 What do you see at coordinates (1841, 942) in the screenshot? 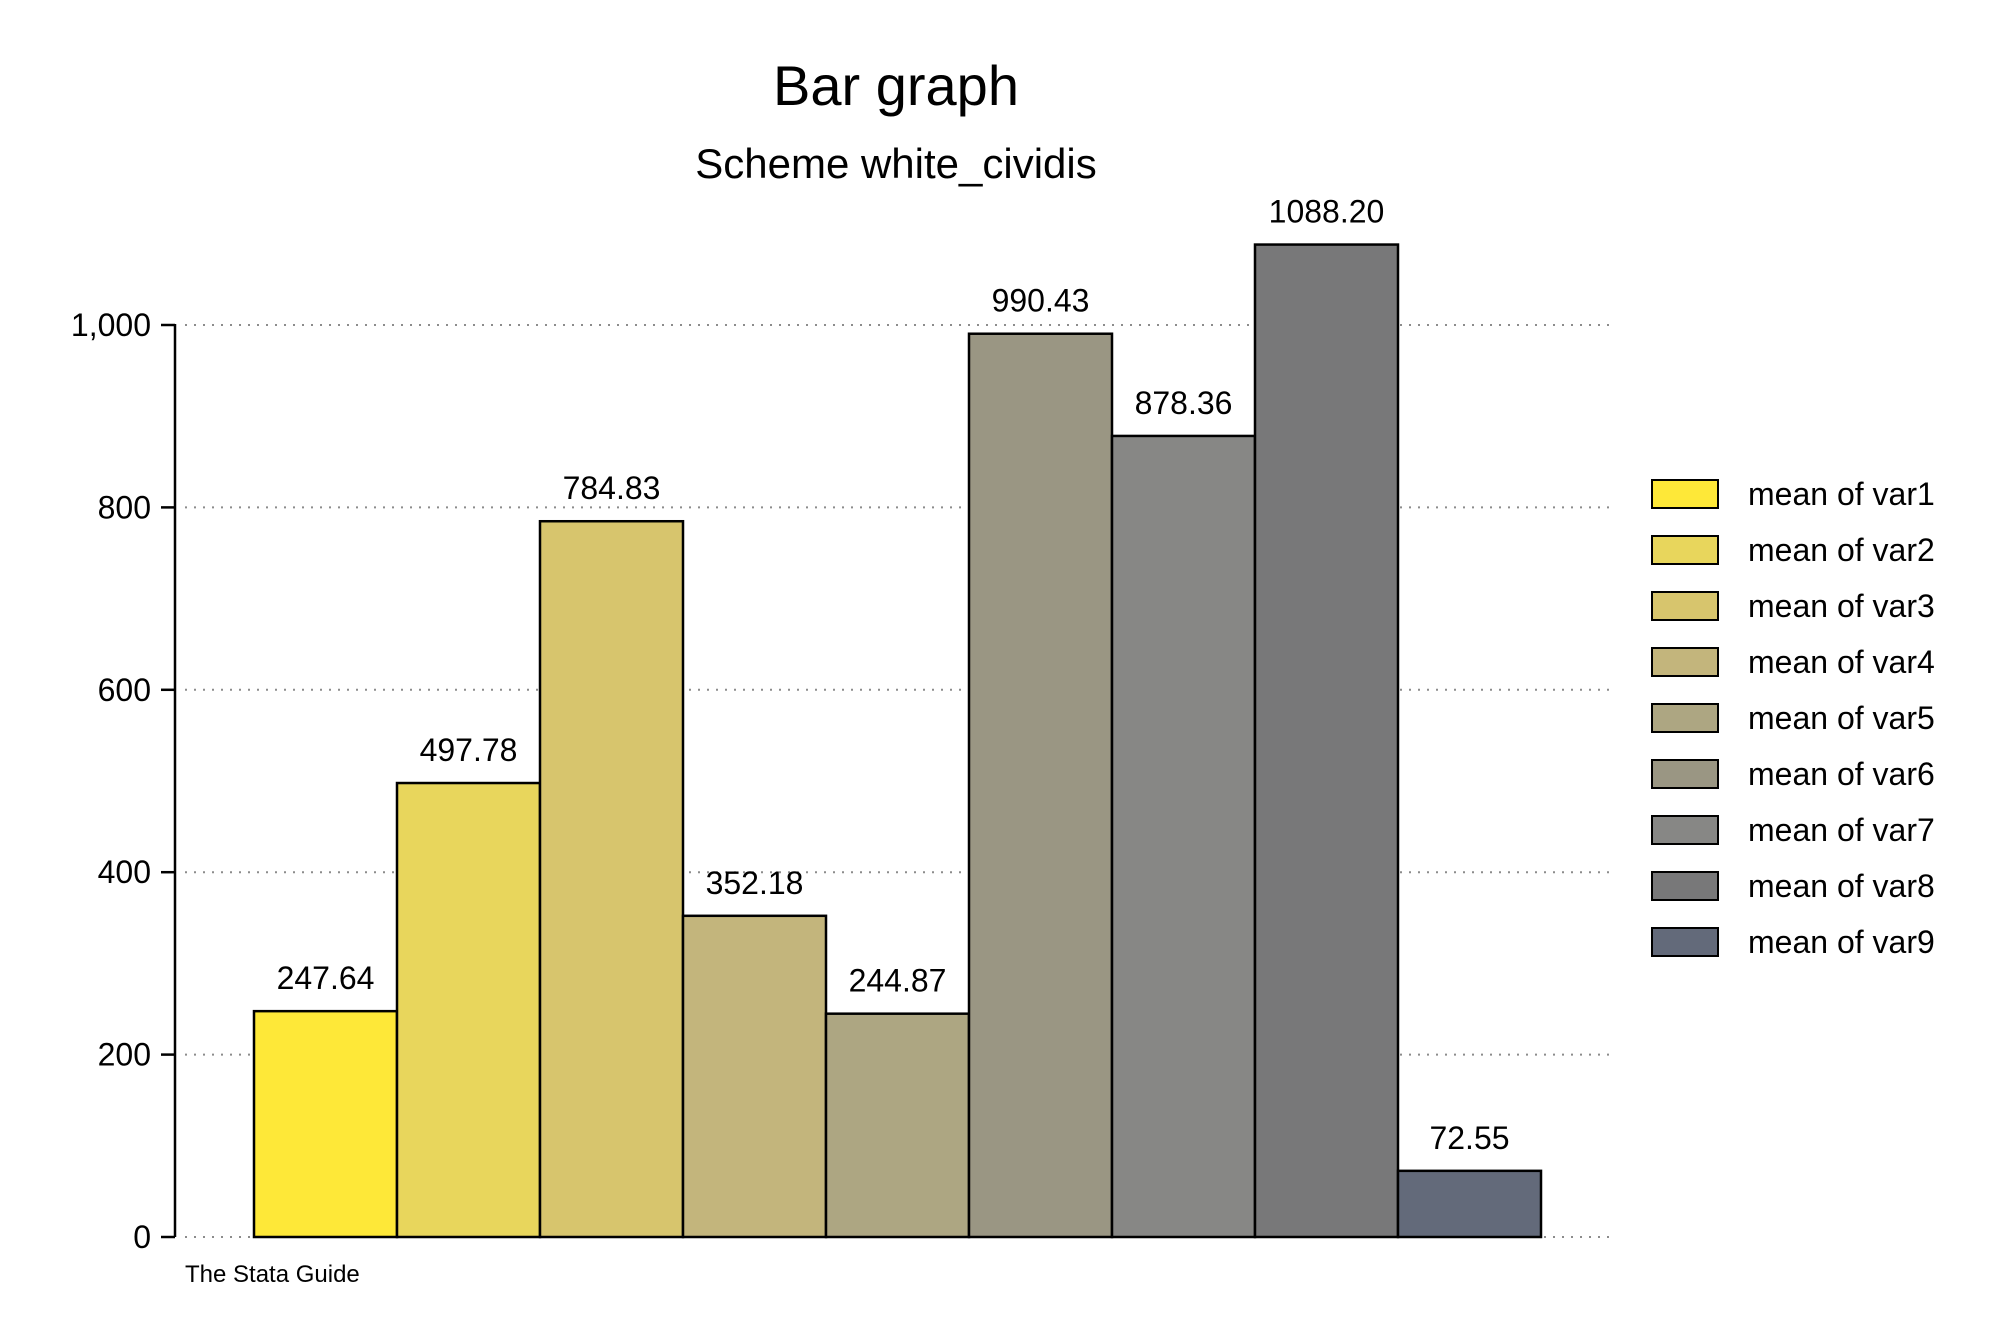
I see `legend-label: mean of var9` at bounding box center [1841, 942].